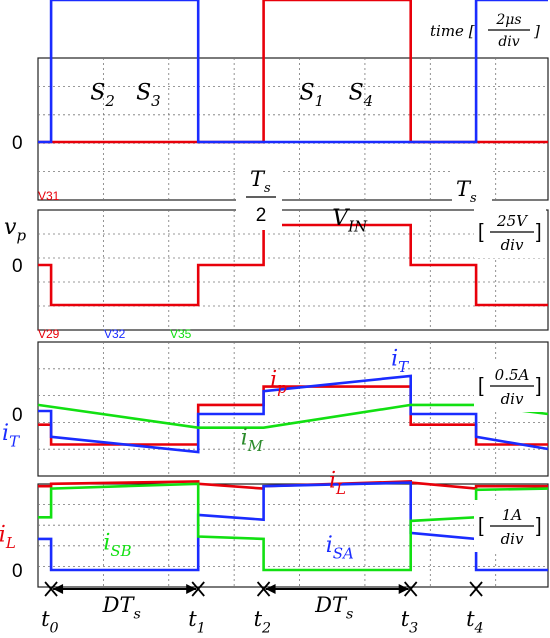  What do you see at coordinates (49, 334) in the screenshot?
I see `probe-label: V29` at bounding box center [49, 334].